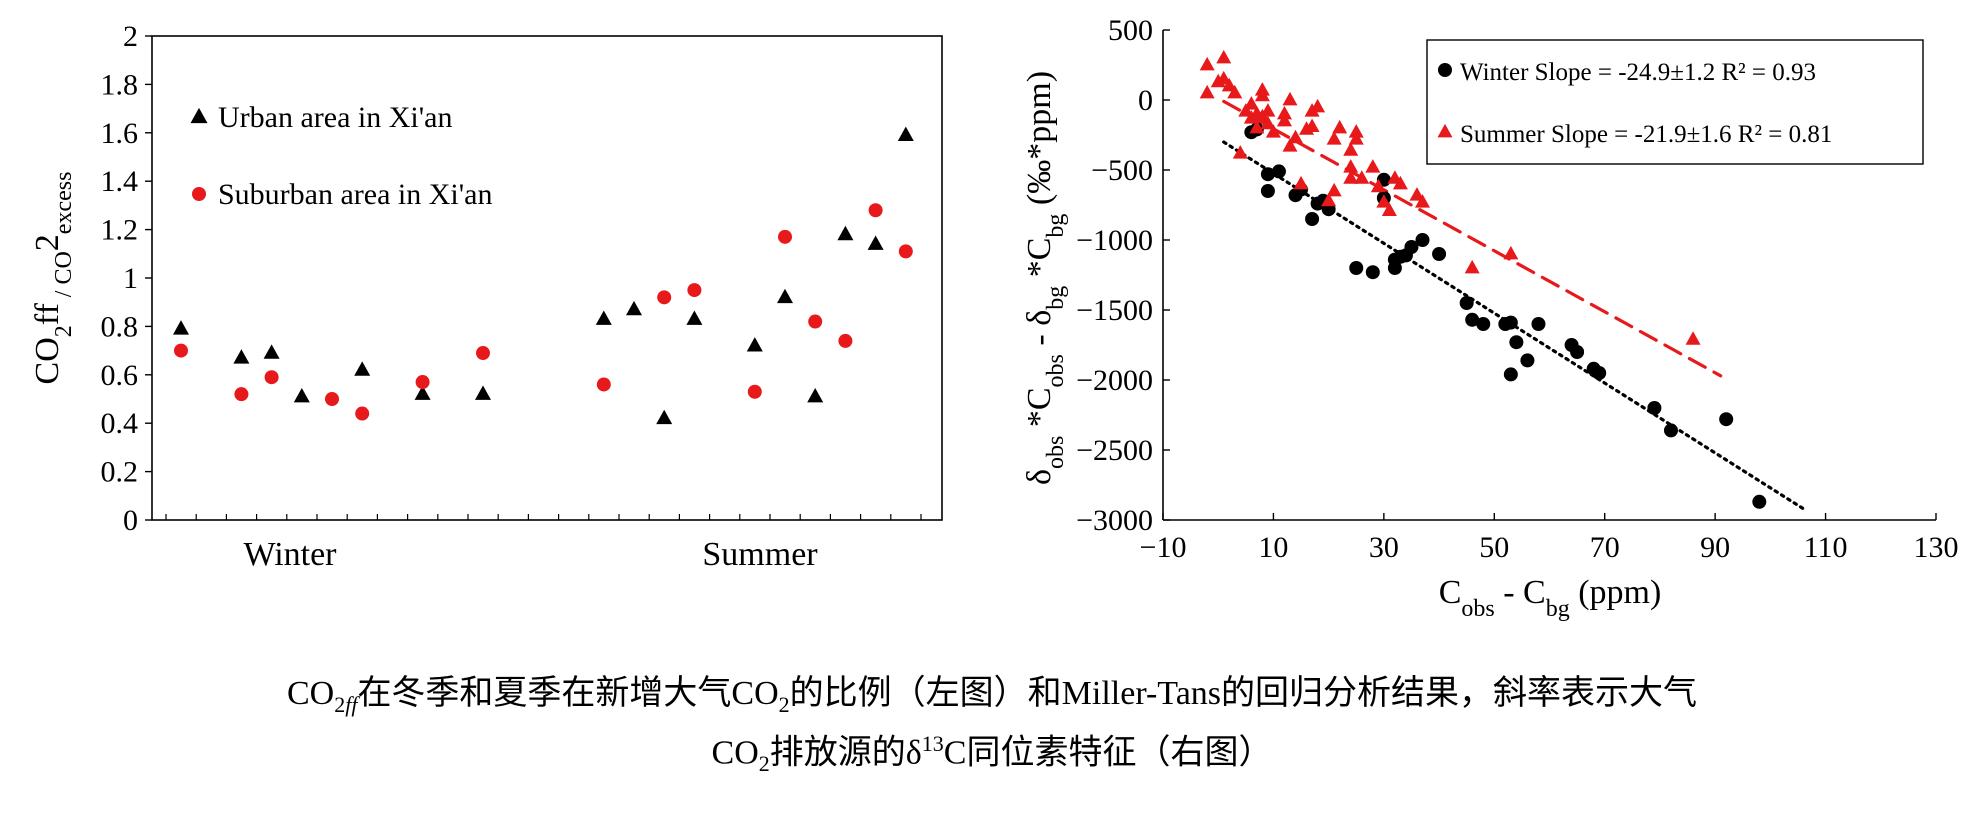 The width and height of the screenshot is (1984, 822). Describe the element at coordinates (1445, 70) in the screenshot. I see `legend-marker-winter` at that location.